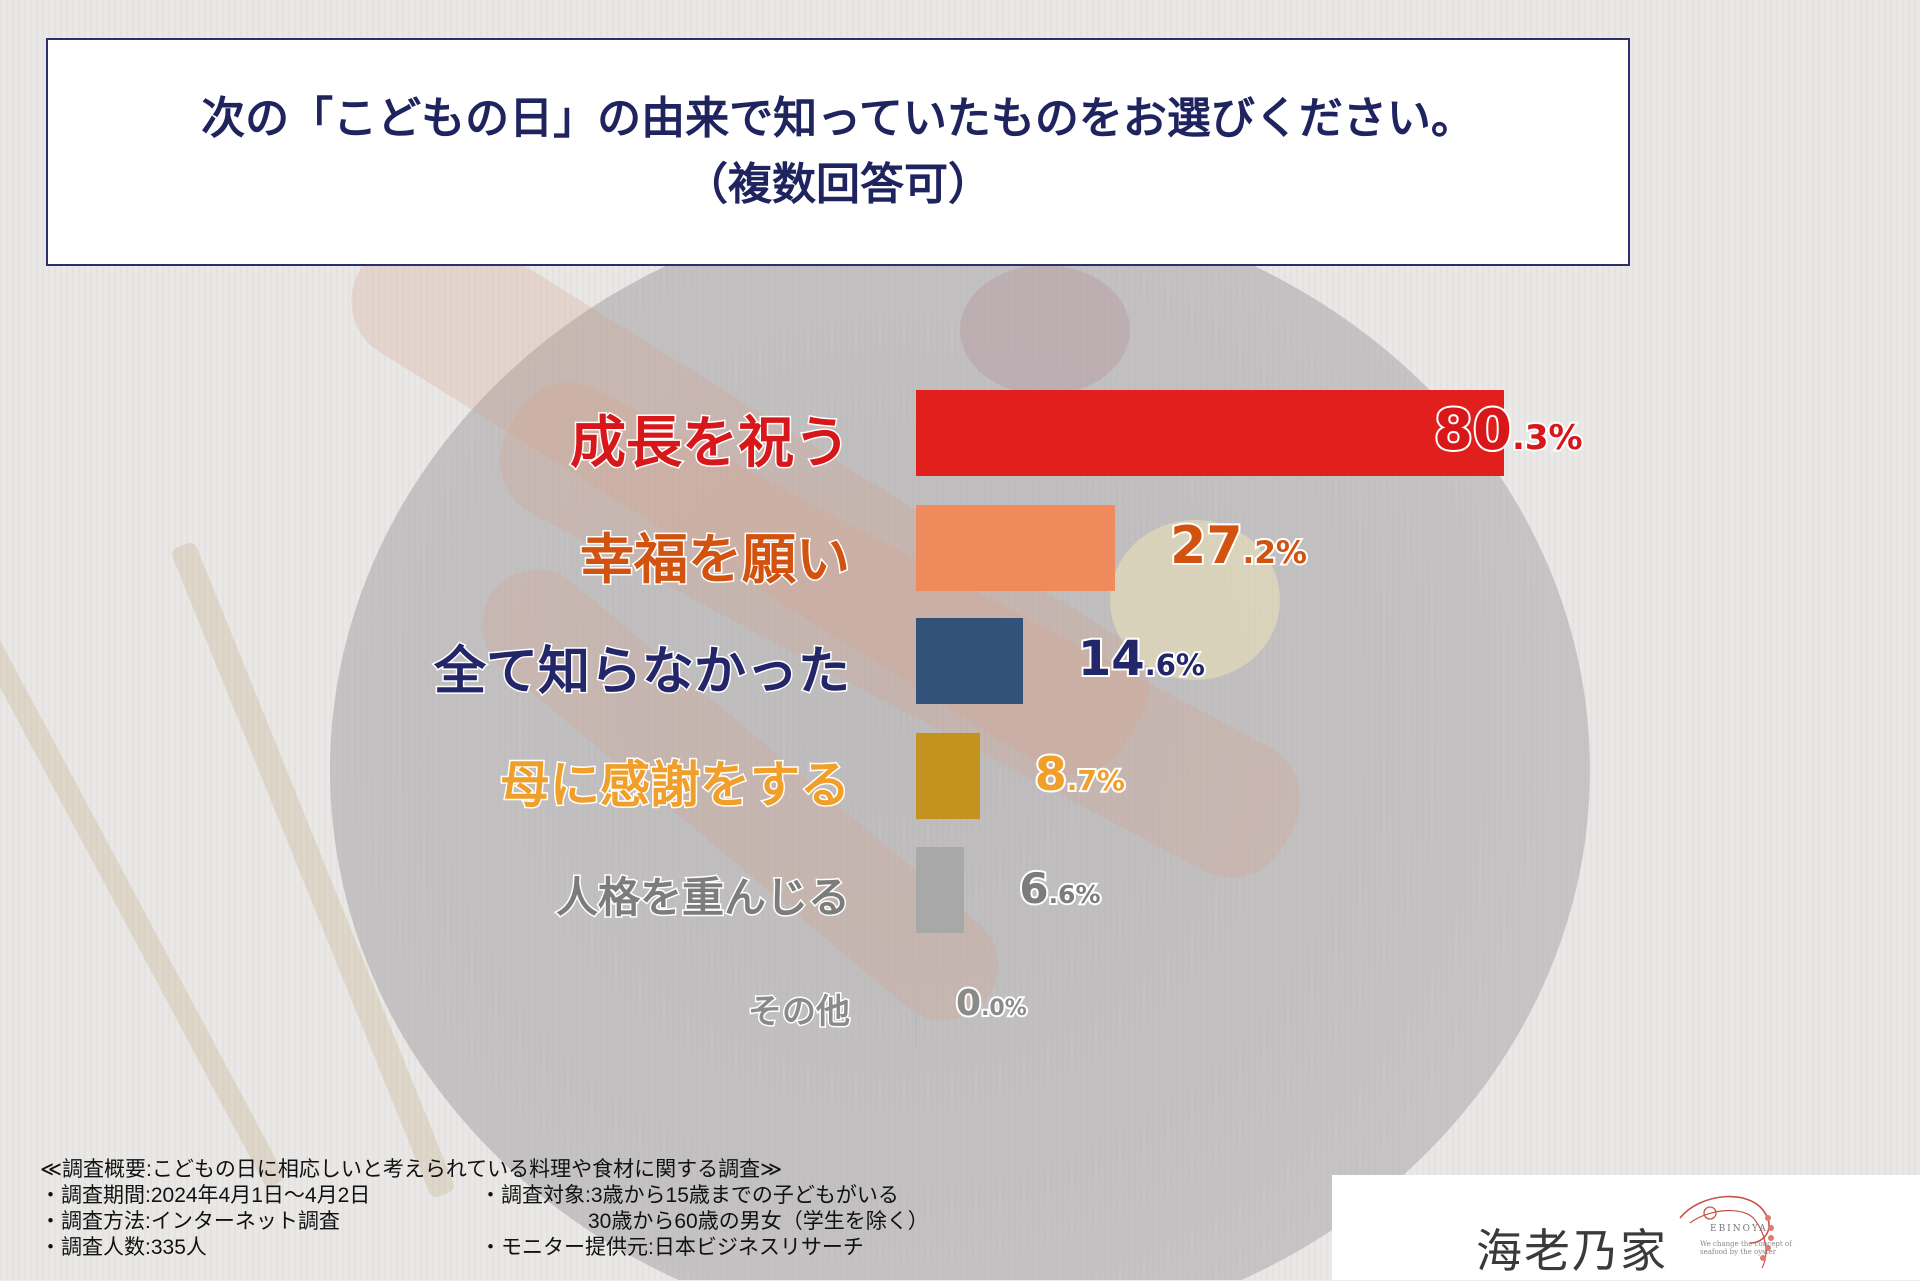  Describe the element at coordinates (672, 1247) in the screenshot. I see `notes-monitor: ・モニター提供元:日本ビジネスリサーチ` at that location.